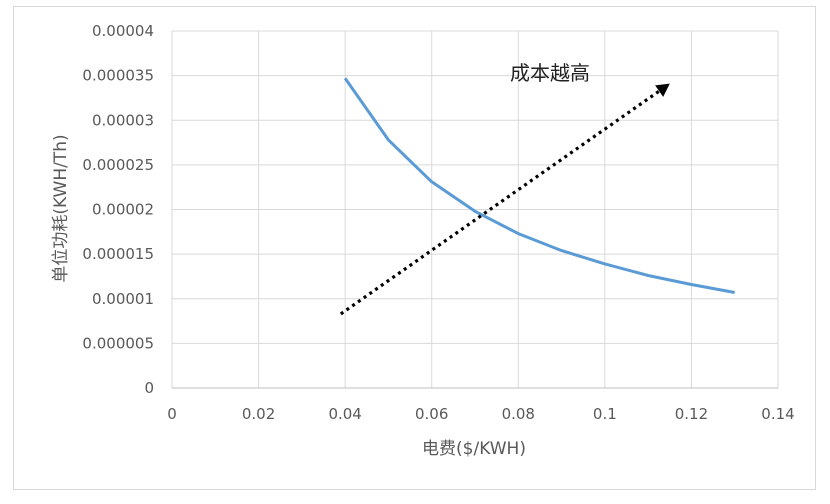 The image size is (830, 504). What do you see at coordinates (123, 31) in the screenshot?
I see `y-tick-label: 0.00004` at bounding box center [123, 31].